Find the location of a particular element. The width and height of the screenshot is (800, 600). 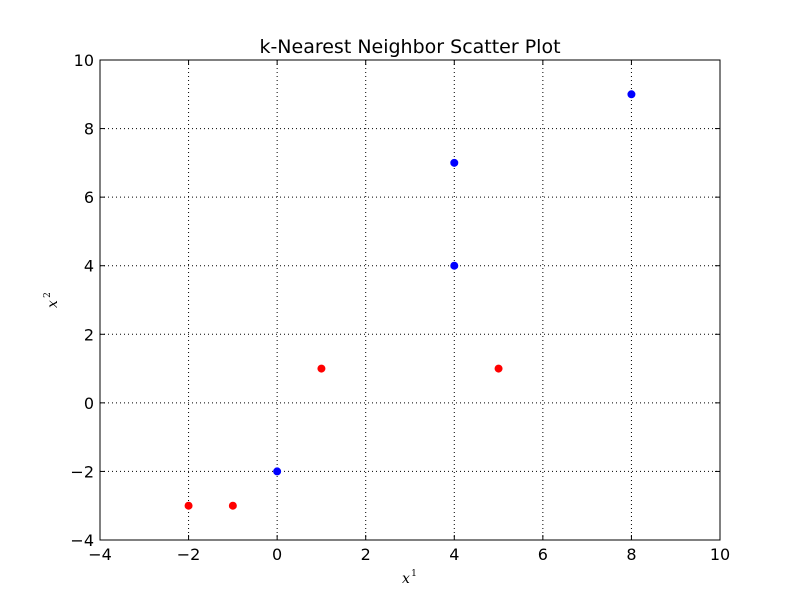

x-tick-label: 8 is located at coordinates (631, 554).